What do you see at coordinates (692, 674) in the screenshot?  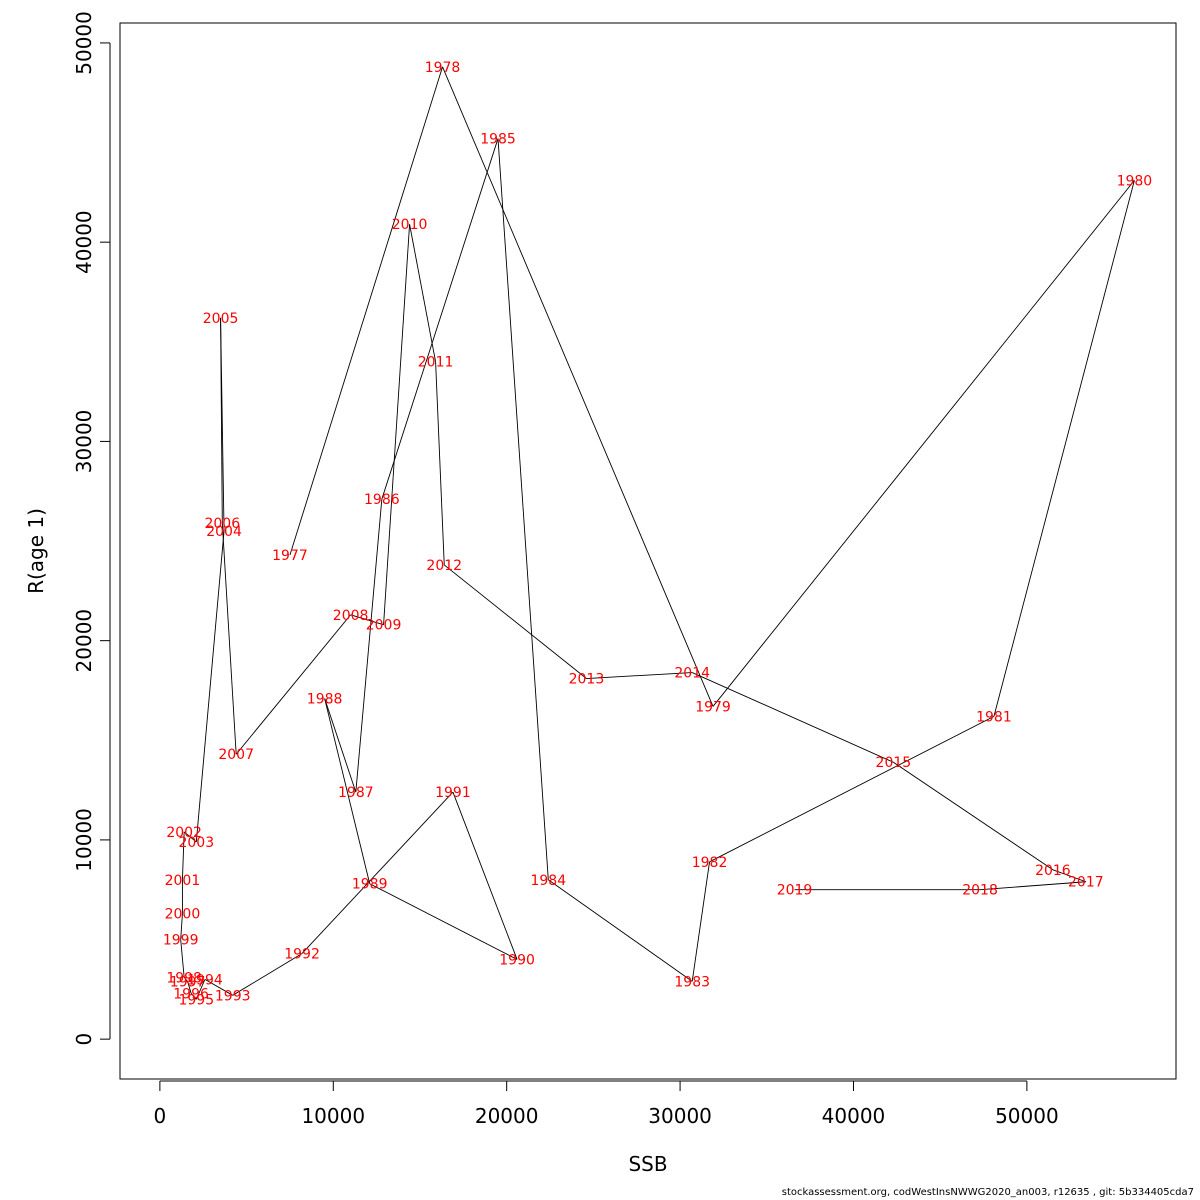 I see `point-label-2014: 2014` at bounding box center [692, 674].